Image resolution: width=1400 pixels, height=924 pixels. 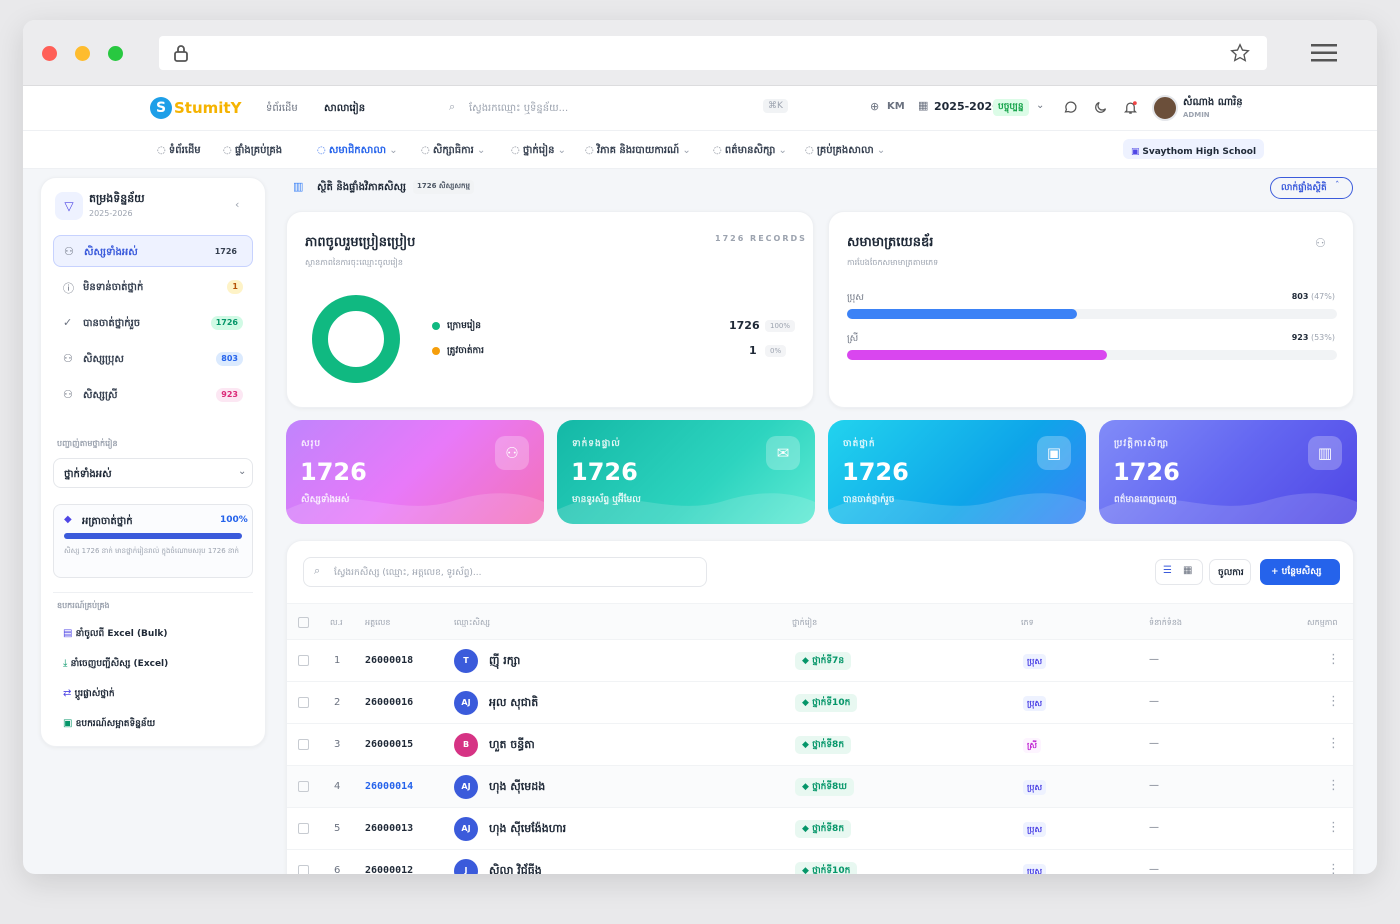 I want to click on class-name: ថ្នាក់ទី7ន, so click(x=828, y=661).